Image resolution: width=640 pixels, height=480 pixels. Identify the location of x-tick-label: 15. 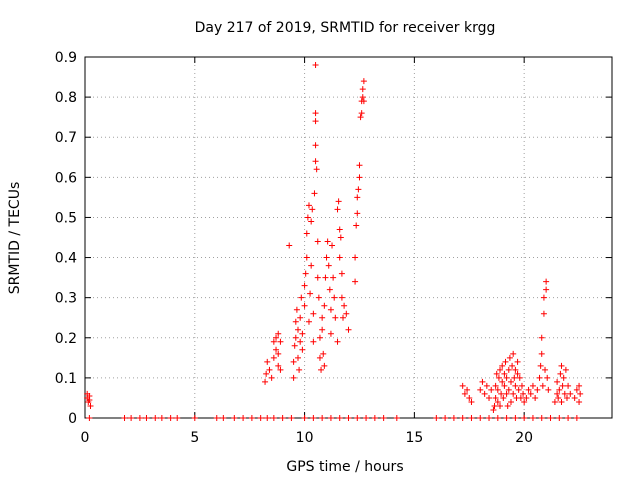
(414, 438).